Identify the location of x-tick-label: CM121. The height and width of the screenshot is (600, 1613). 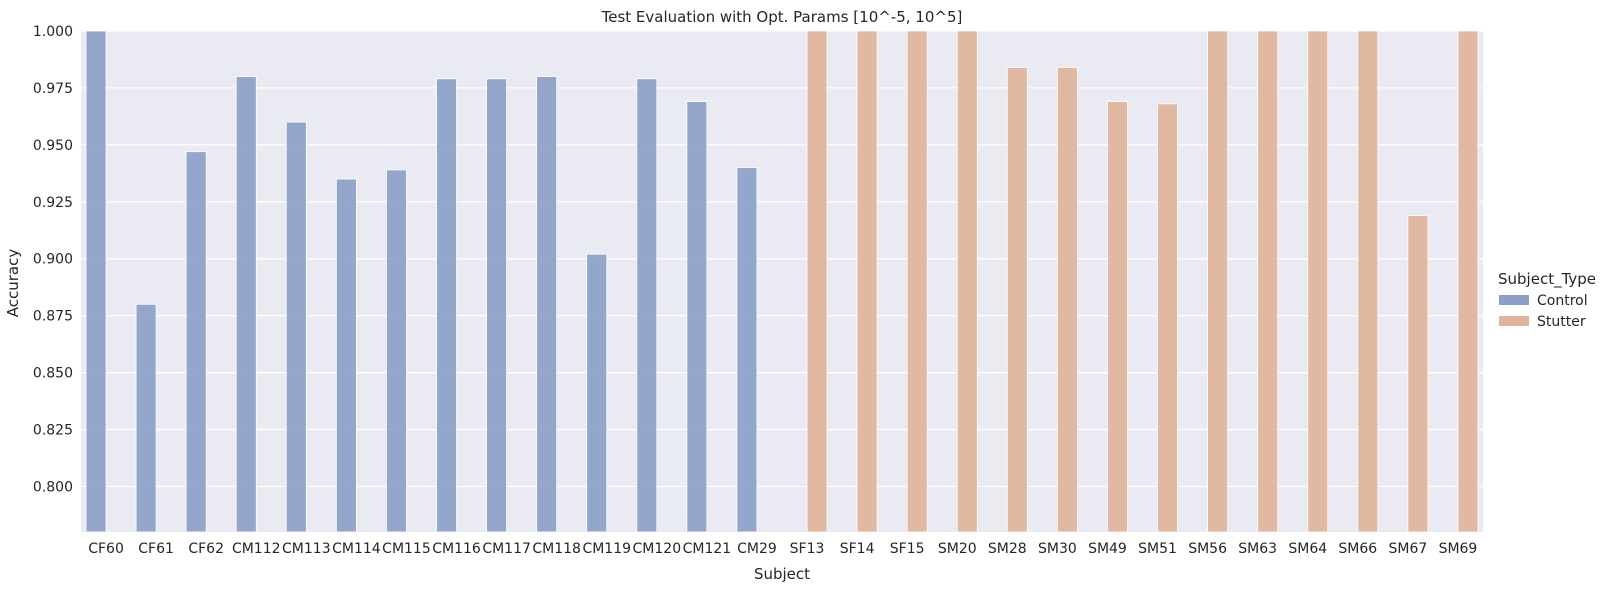
(707, 549).